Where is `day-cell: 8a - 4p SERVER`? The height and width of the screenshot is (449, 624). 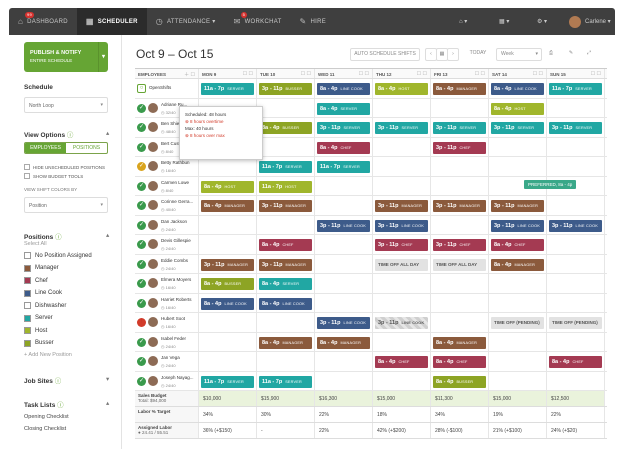 day-cell: 8a - 4p SERVER is located at coordinates (344, 107).